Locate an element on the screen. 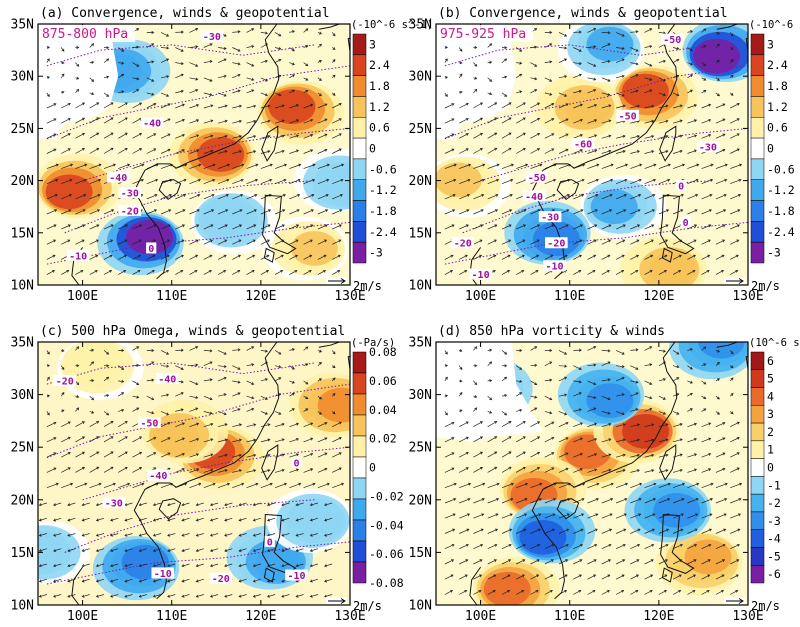 The height and width of the screenshot is (627, 800). colorbar-label: 4 is located at coordinates (770, 396).